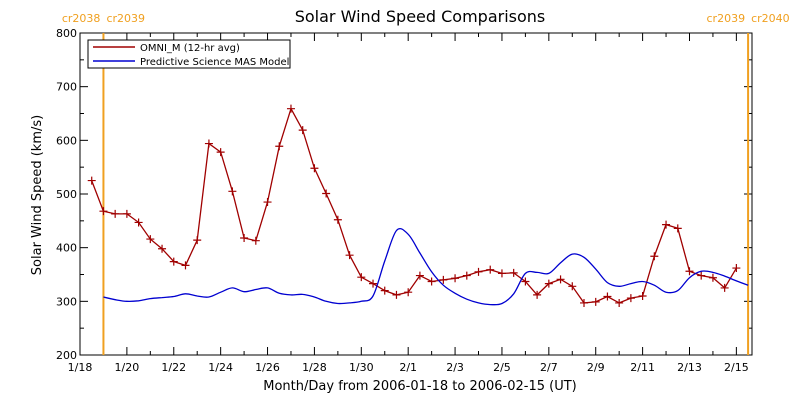 The image size is (800, 400). I want to click on x-tick-label: 2/5, so click(502, 367).